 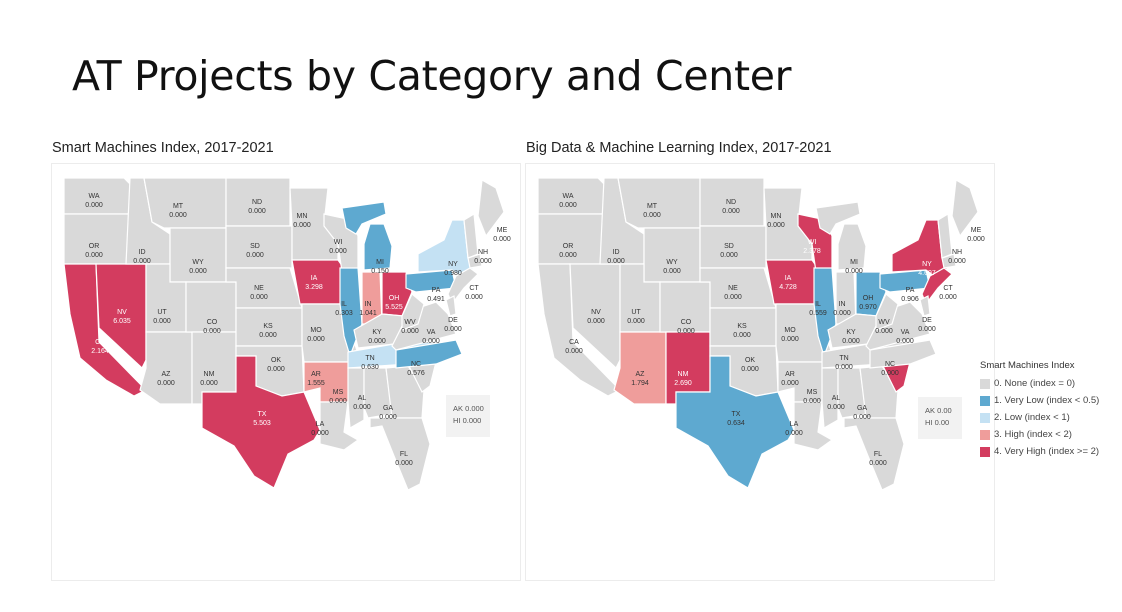 I want to click on state-label-mt: MT 0.000, so click(x=178, y=211).